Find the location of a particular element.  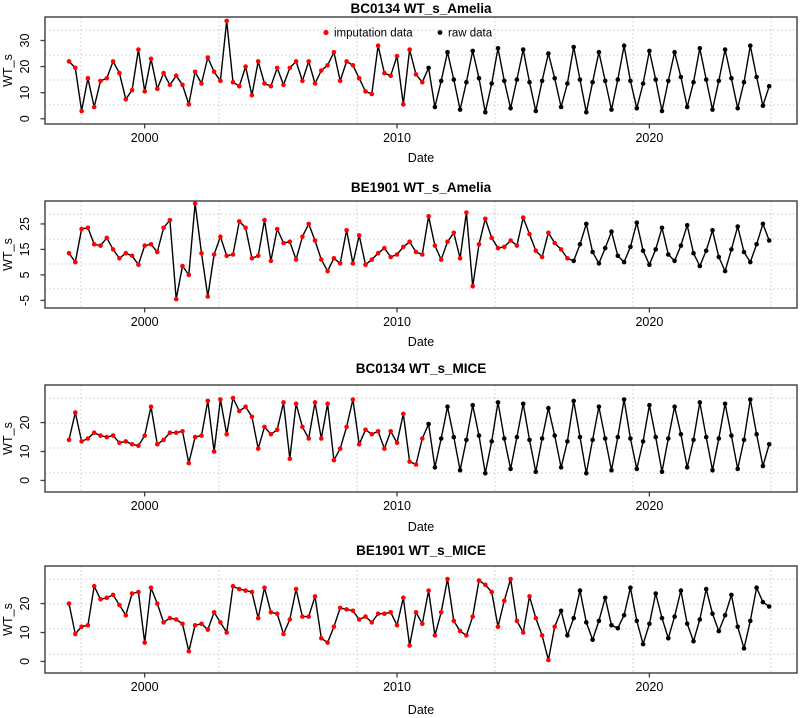

x-tick-label: 2000 is located at coordinates (145, 506).